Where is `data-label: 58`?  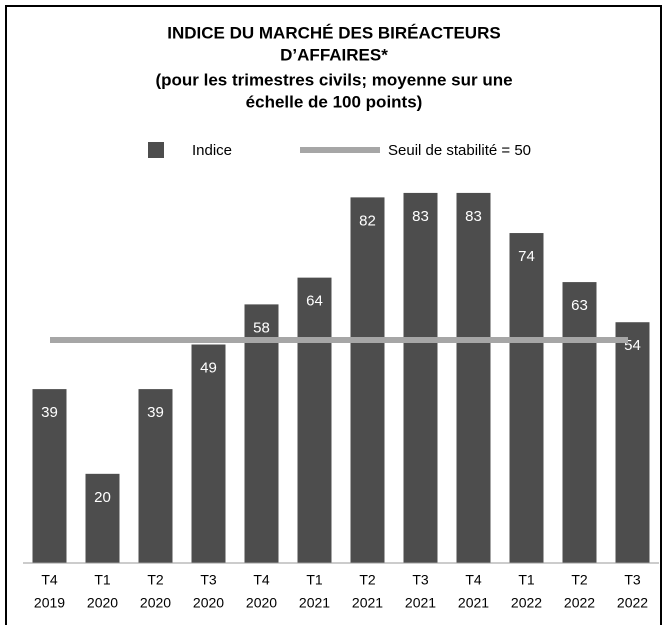
data-label: 58 is located at coordinates (261, 327).